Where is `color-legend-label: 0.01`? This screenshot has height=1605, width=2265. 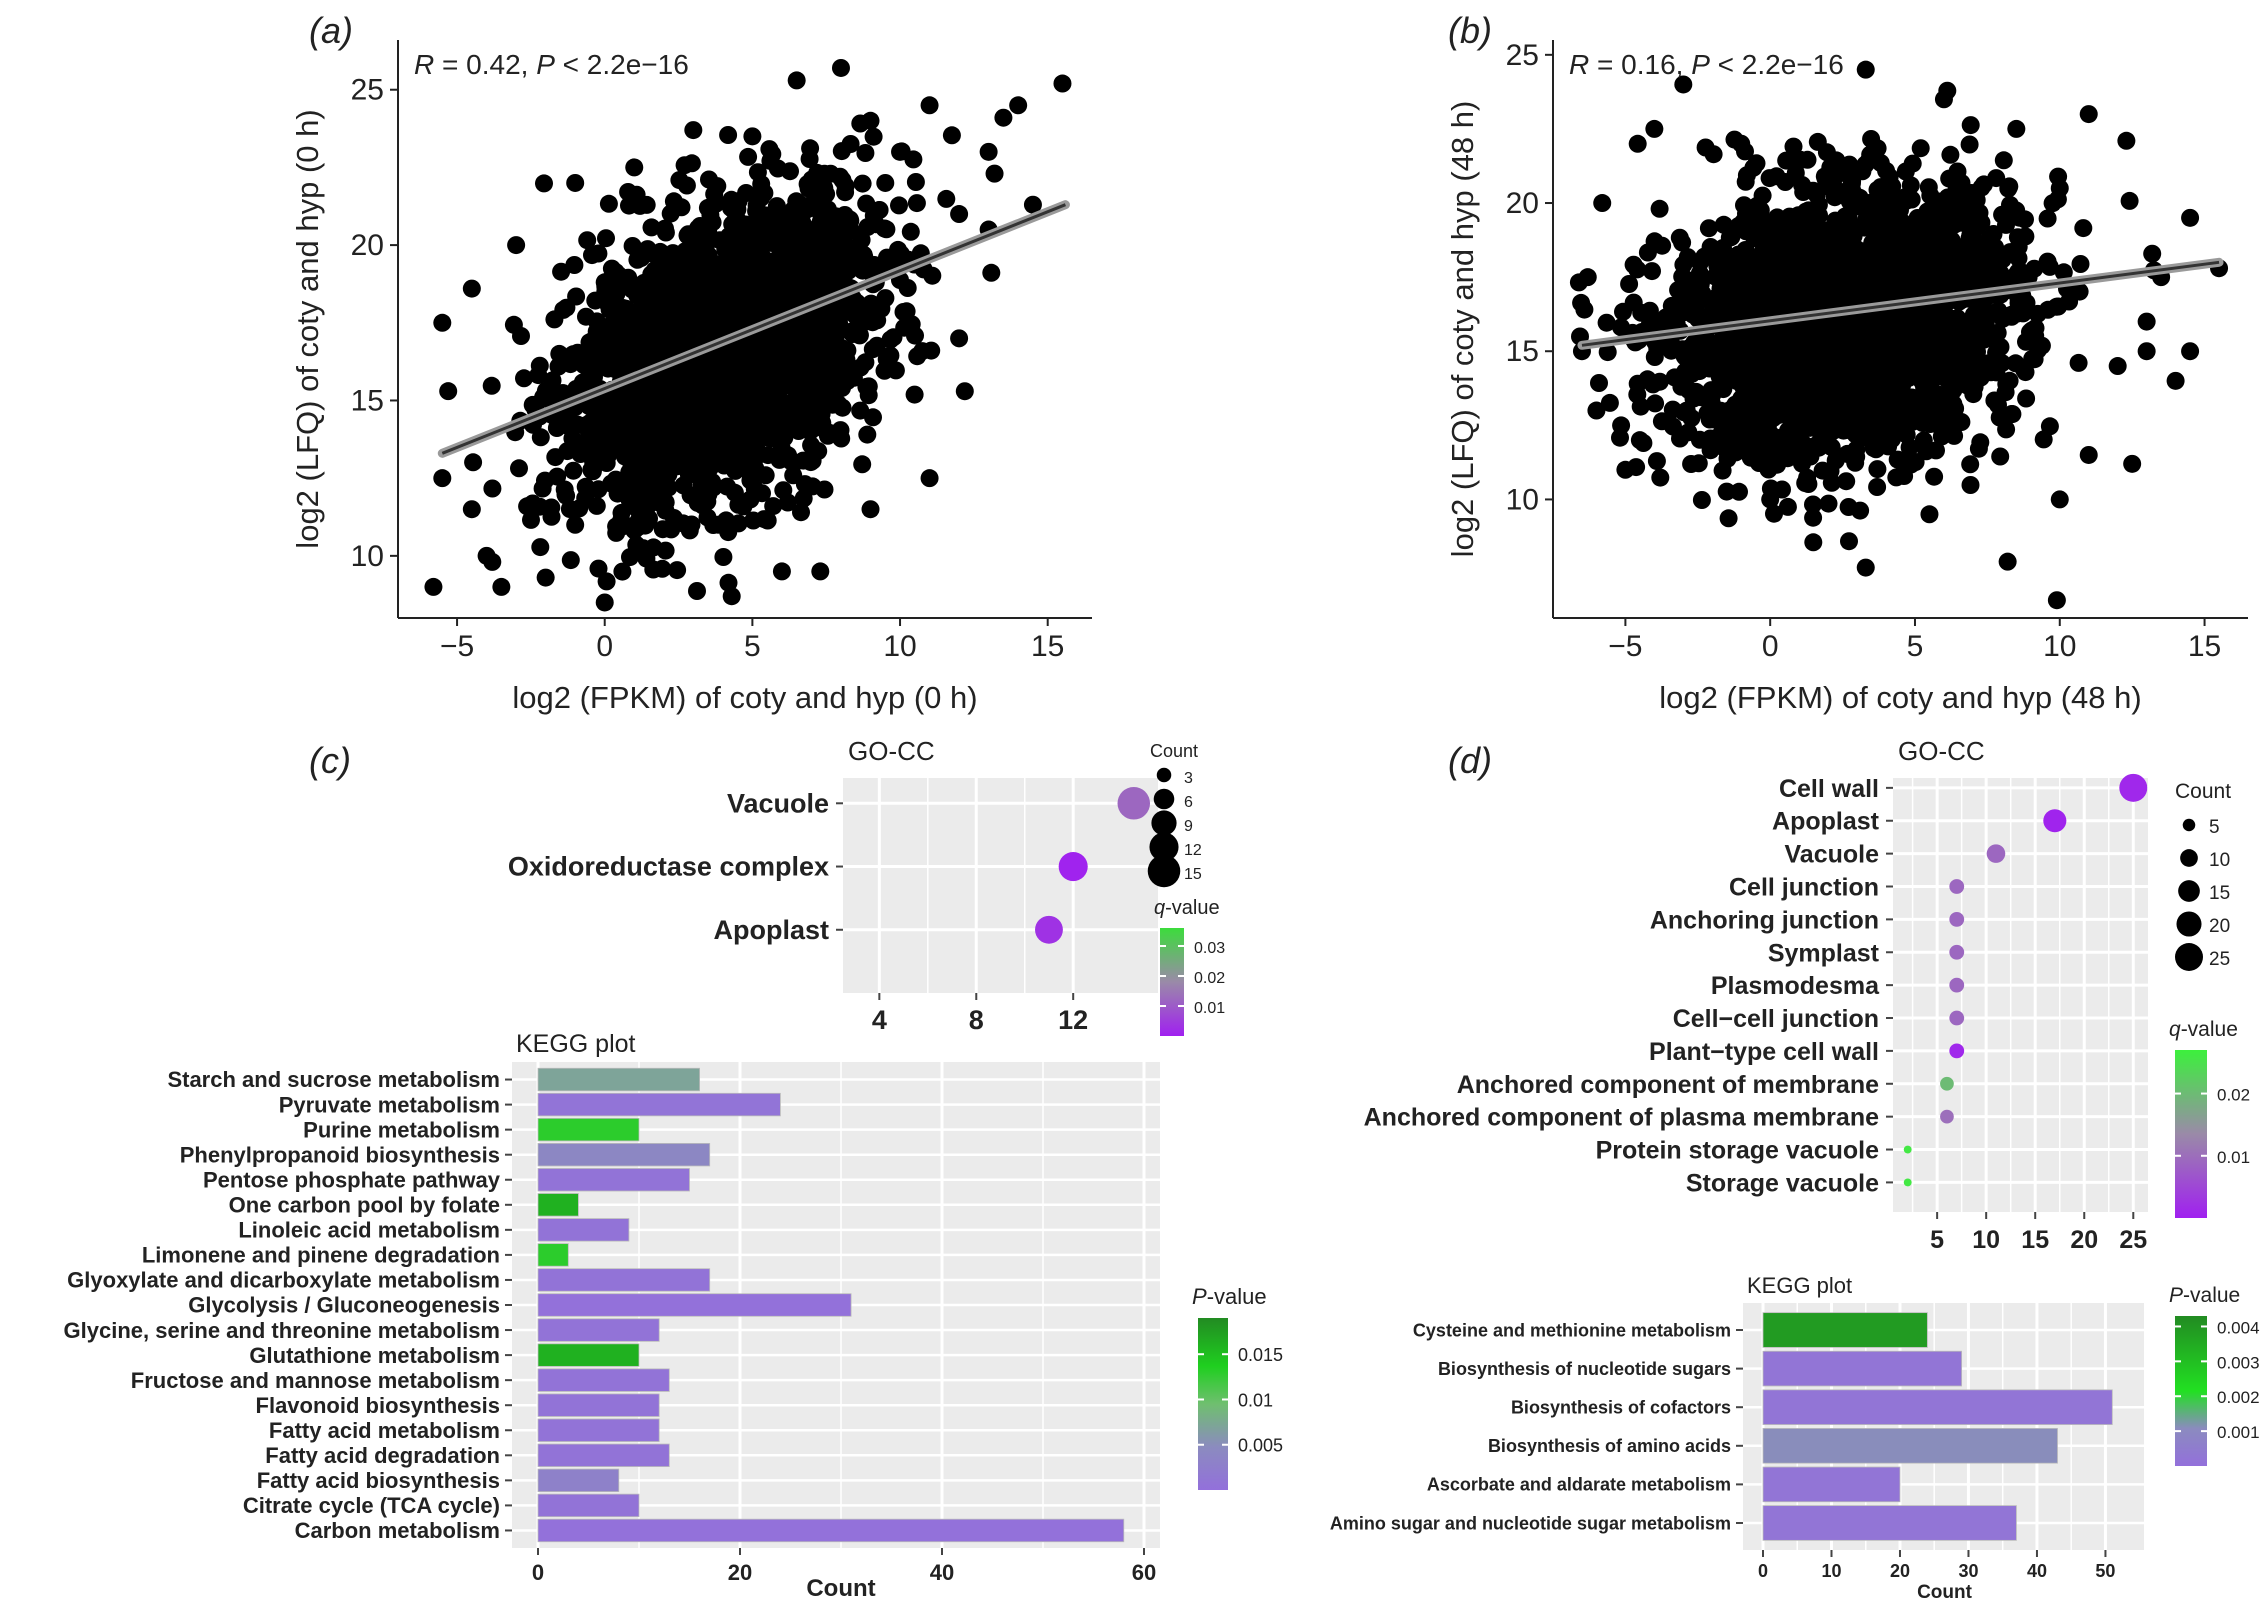
color-legend-label: 0.01 is located at coordinates (1209, 1008).